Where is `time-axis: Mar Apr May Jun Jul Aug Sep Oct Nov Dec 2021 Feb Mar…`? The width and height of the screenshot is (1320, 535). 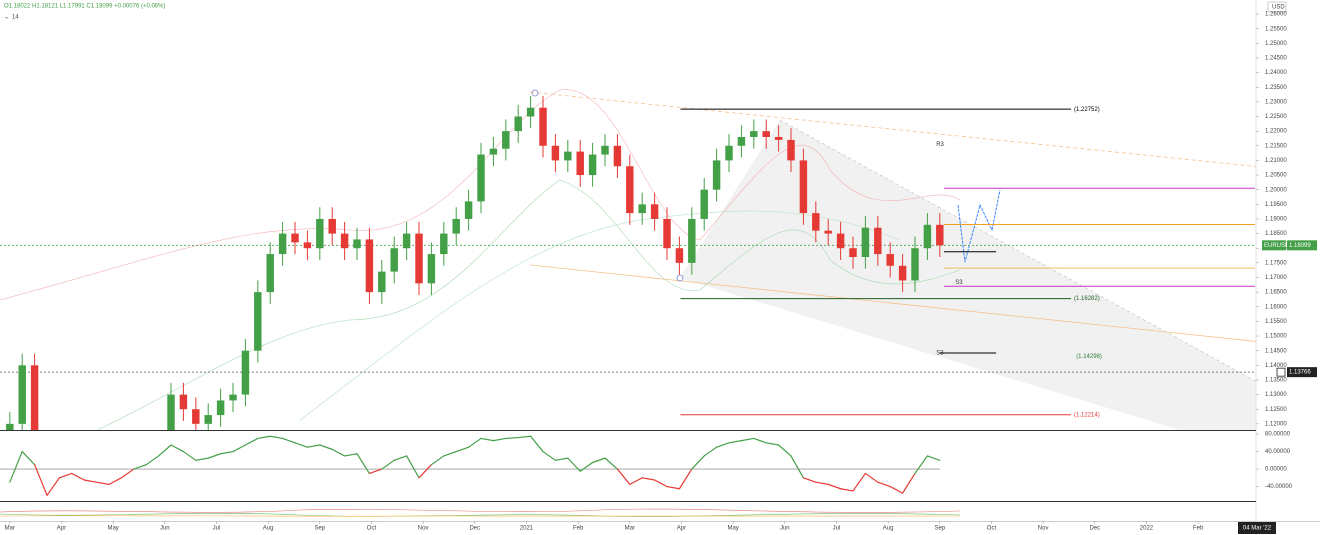
time-axis: Mar Apr May Jun Jul Aug Sep Oct Nov Dec 2021 Feb Mar… is located at coordinates (630, 526).